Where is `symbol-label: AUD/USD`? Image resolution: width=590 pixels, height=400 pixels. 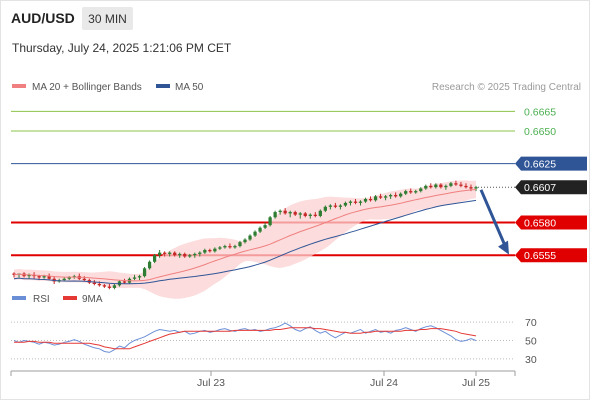
symbol-label: AUD/USD is located at coordinates (43, 18).